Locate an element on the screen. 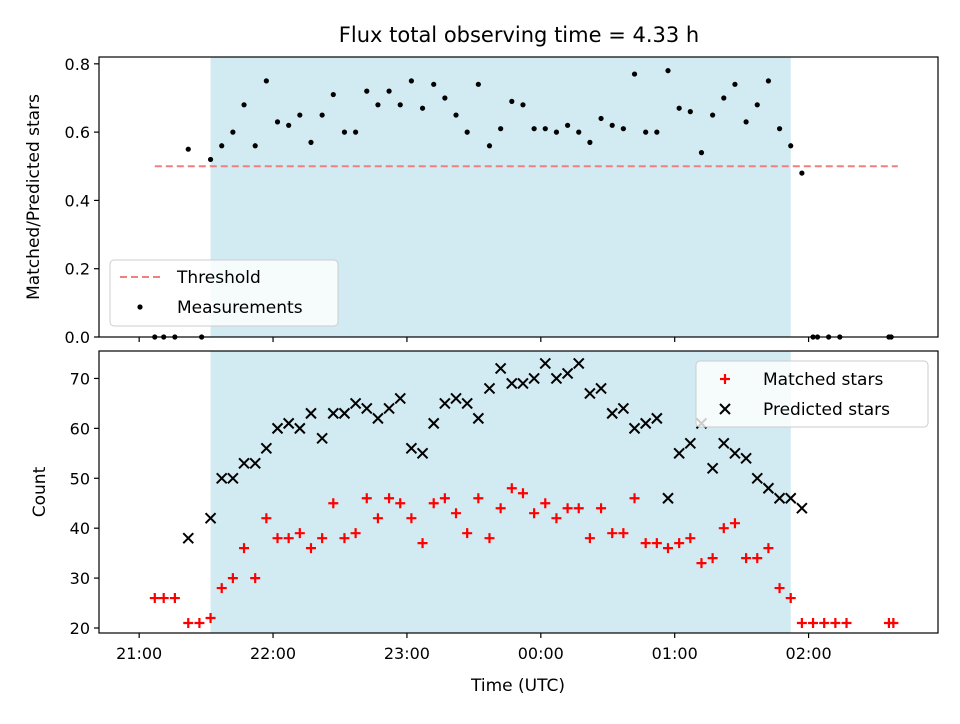  top-y-tick-label: 0.2 is located at coordinates (77, 269).